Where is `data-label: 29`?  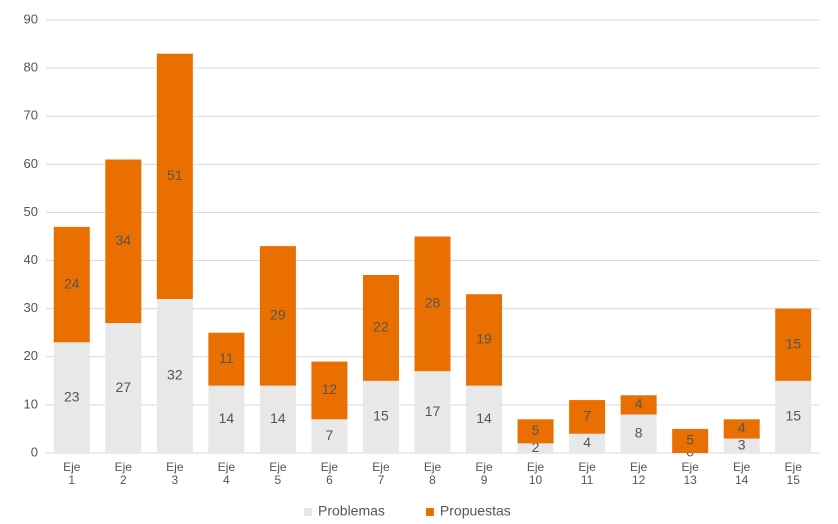 data-label: 29 is located at coordinates (278, 315).